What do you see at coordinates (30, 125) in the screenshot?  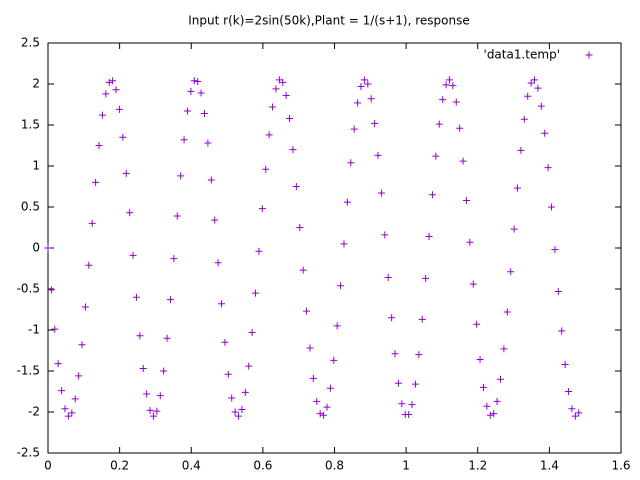 I see `y-tick-label: 1.5` at bounding box center [30, 125].